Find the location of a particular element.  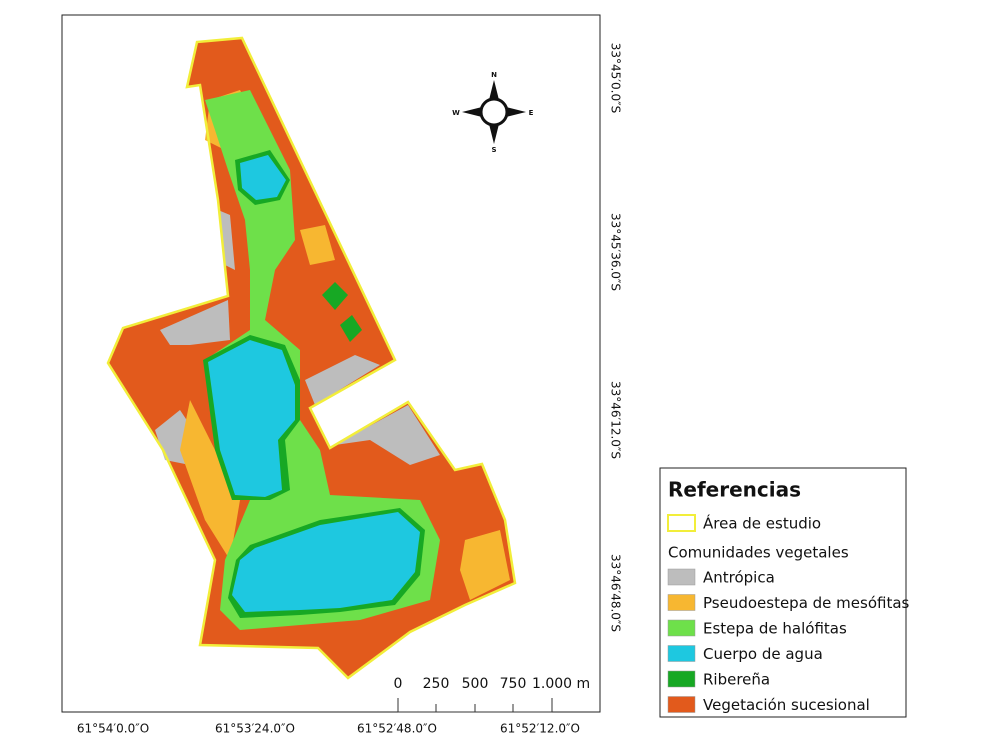

lat-label: 33°45′0.0″S is located at coordinates (616, 78).